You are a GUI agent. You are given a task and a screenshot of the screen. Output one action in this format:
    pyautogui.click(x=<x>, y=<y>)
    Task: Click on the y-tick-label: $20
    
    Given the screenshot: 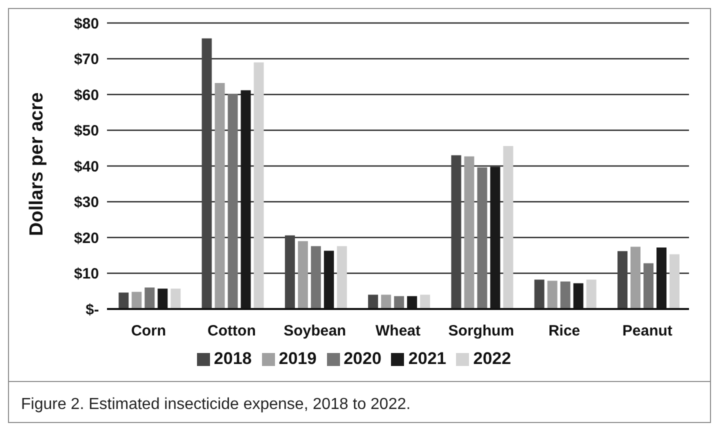 What is the action you would take?
    pyautogui.click(x=86, y=238)
    